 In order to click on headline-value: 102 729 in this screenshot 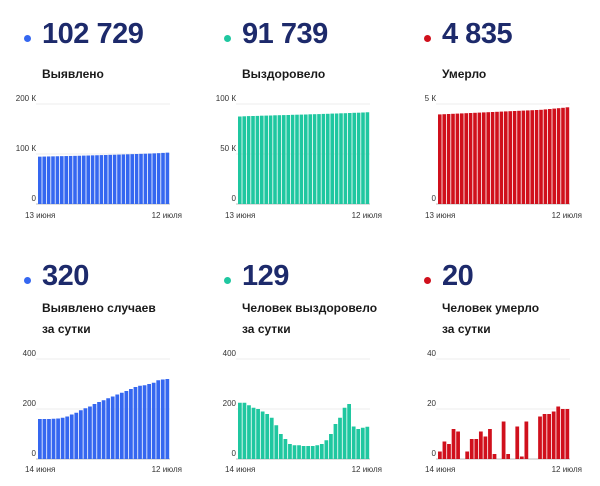, I will do `click(93, 34)`.